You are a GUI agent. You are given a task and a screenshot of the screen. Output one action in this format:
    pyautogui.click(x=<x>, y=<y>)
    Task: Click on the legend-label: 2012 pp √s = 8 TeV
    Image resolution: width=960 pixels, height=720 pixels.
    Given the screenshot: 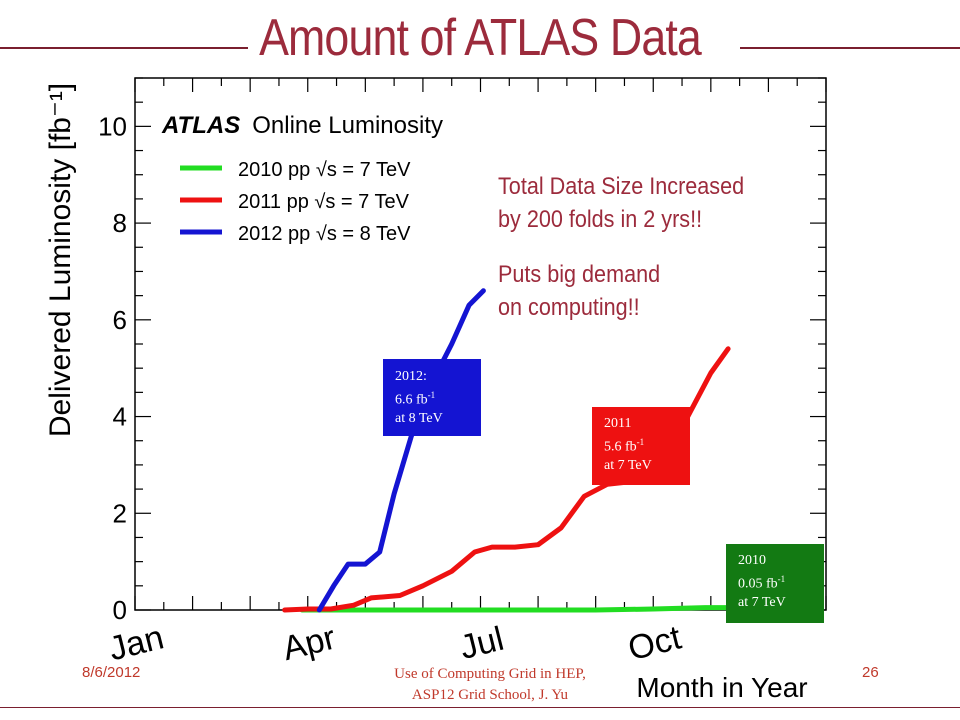 What is the action you would take?
    pyautogui.click(x=324, y=234)
    